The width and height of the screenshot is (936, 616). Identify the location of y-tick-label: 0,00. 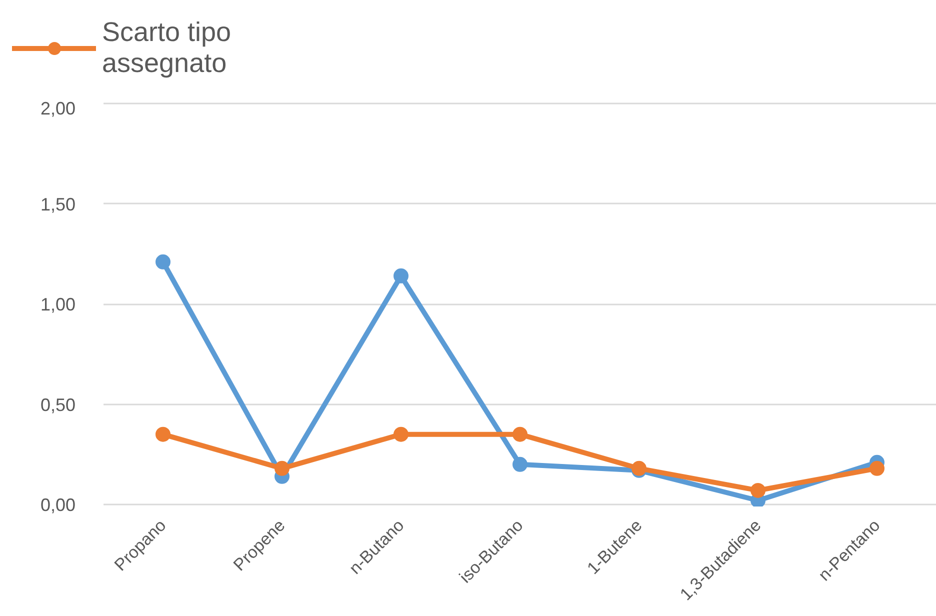
(58, 505).